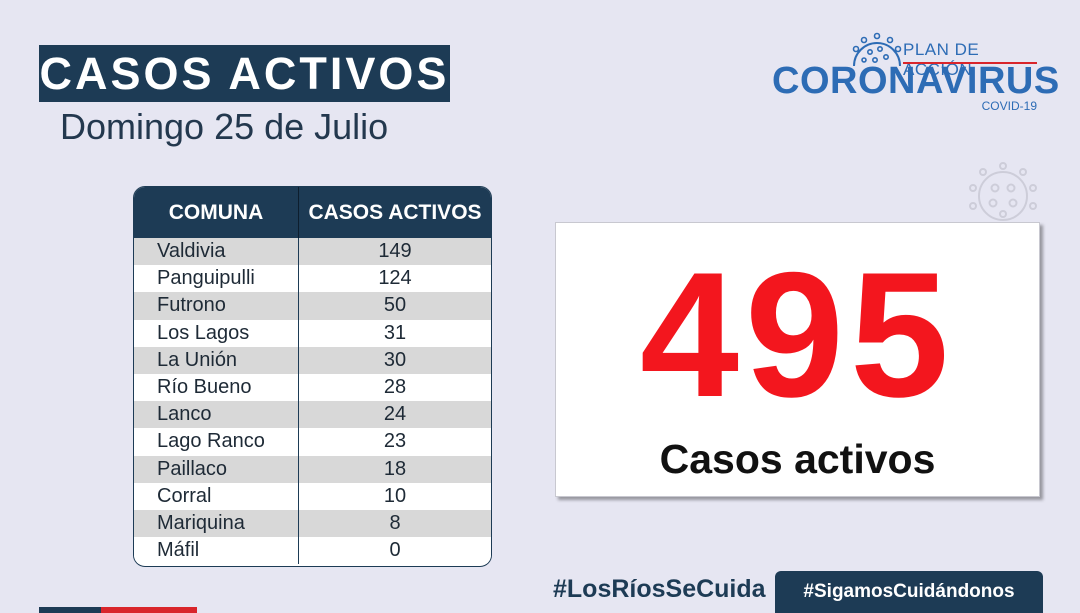  I want to click on comuna-cell: Valdivia, so click(216, 252).